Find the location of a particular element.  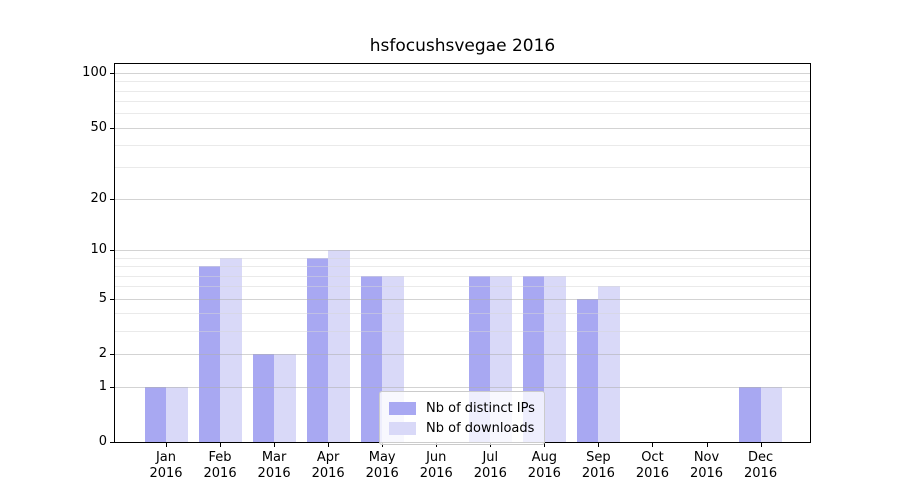

bar-downloads-jan is located at coordinates (177, 414).